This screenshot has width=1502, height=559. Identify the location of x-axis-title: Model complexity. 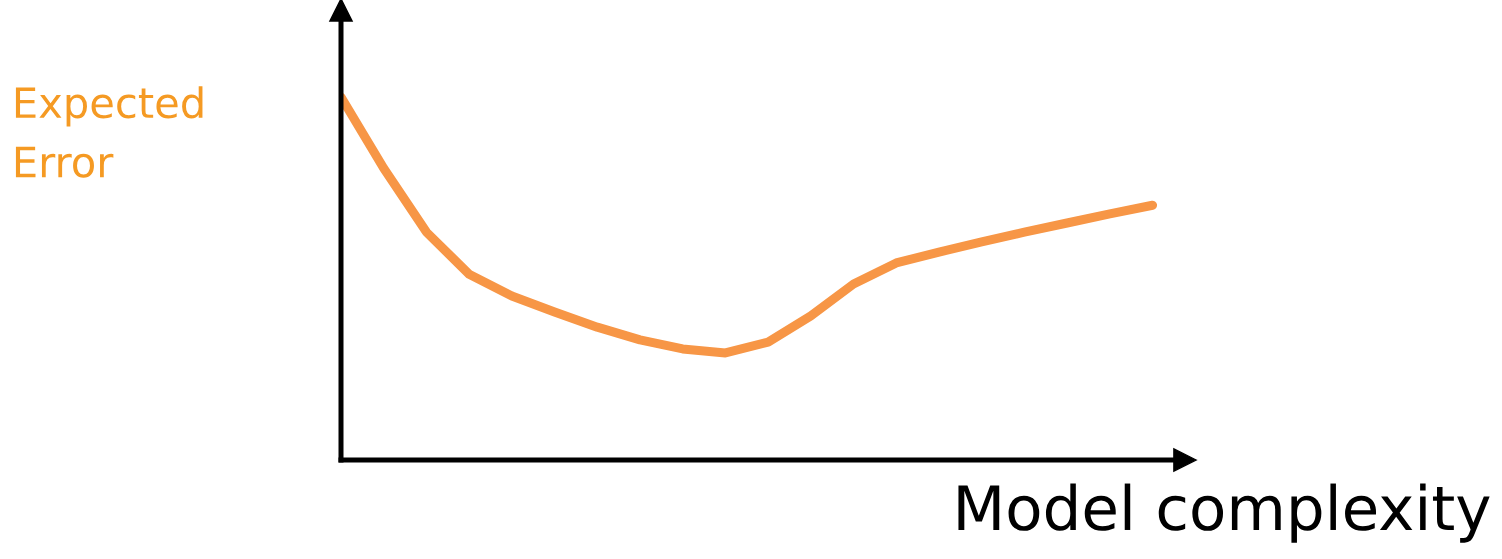
(1224, 513).